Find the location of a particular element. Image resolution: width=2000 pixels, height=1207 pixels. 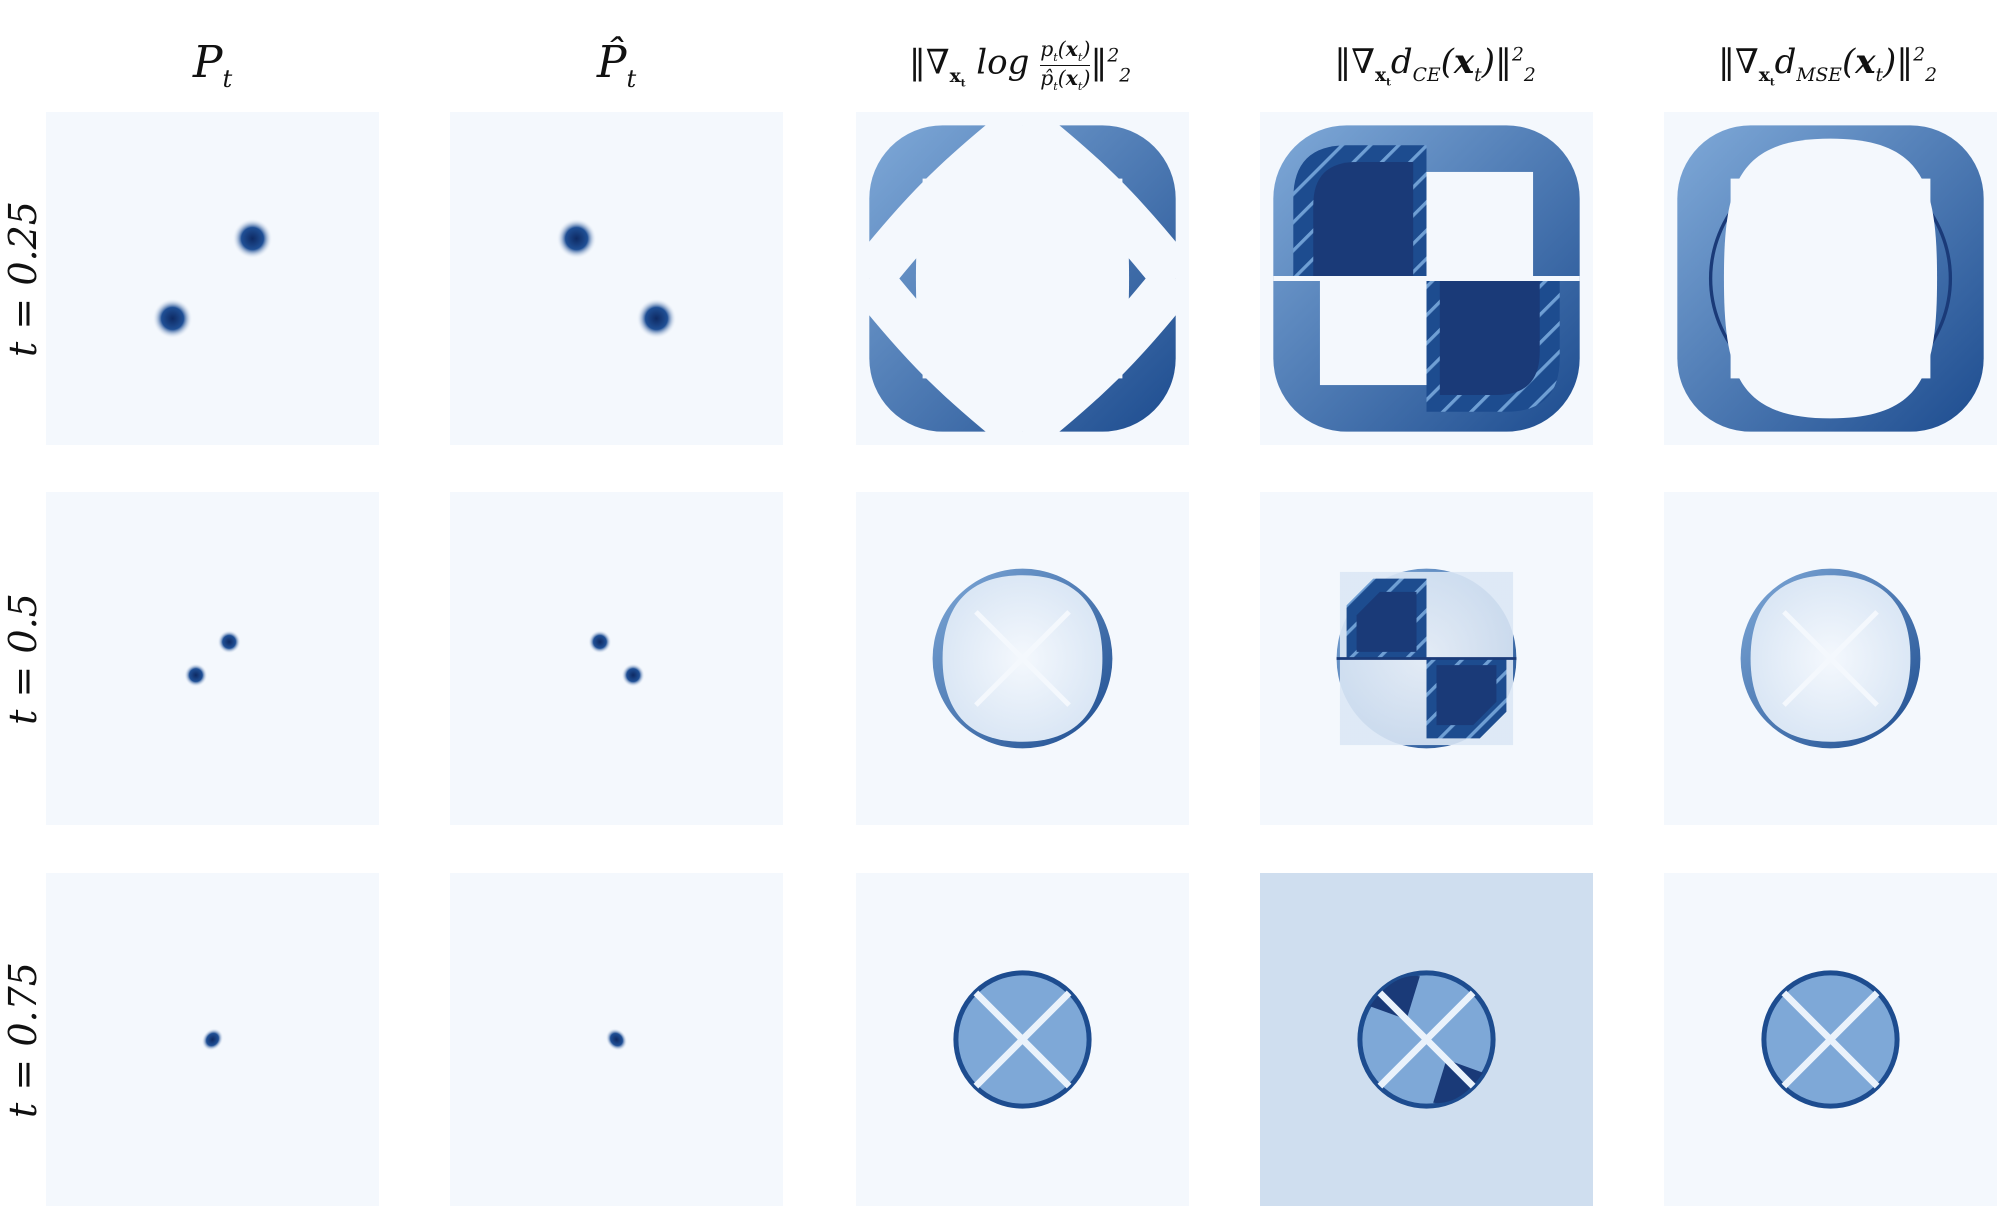

panel-r1-ce is located at coordinates (1426, 658).